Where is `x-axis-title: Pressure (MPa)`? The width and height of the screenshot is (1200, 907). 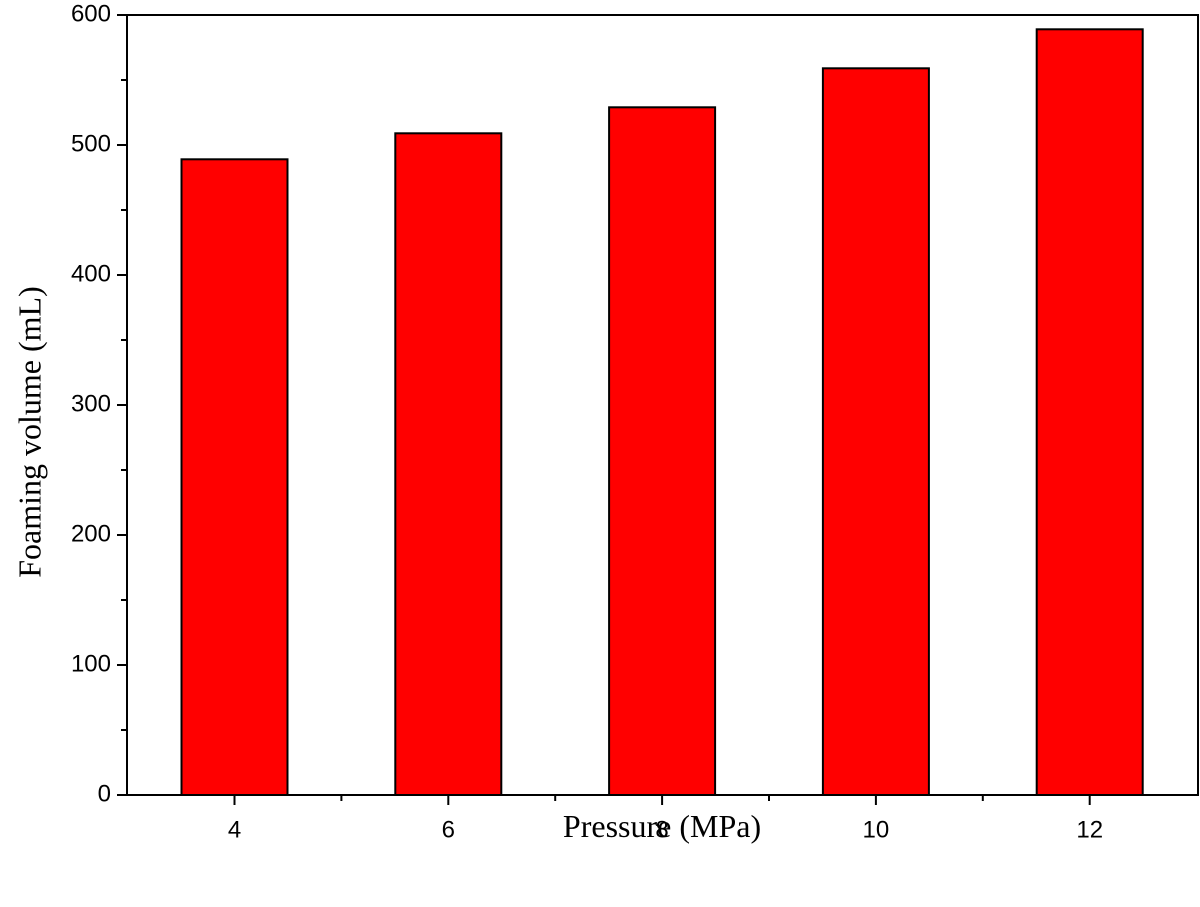
x-axis-title: Pressure (MPa) is located at coordinates (662, 826).